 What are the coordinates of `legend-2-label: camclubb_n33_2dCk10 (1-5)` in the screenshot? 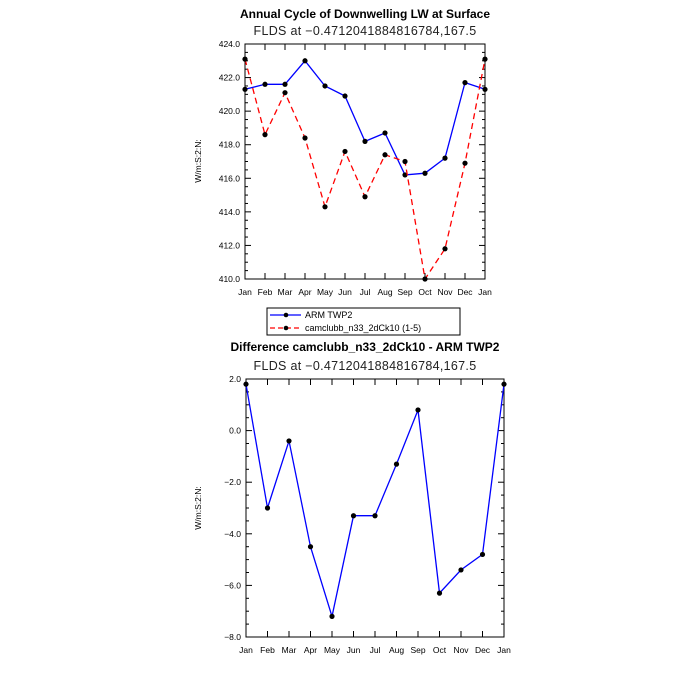 It's located at (363, 328).